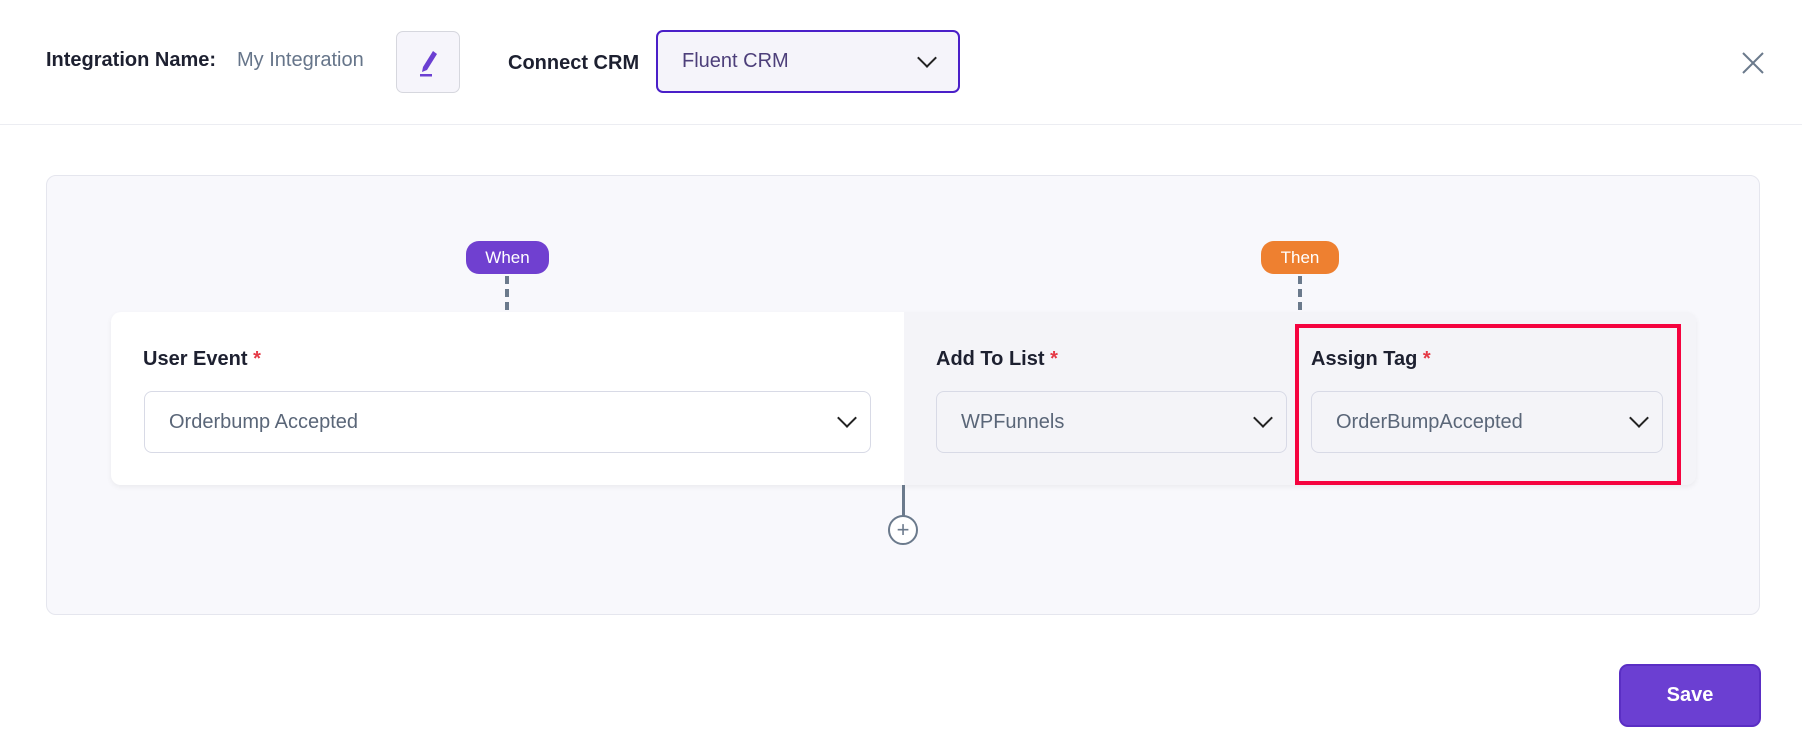 The width and height of the screenshot is (1802, 756). I want to click on add-to-list-label-text: Add To List, so click(990, 359).